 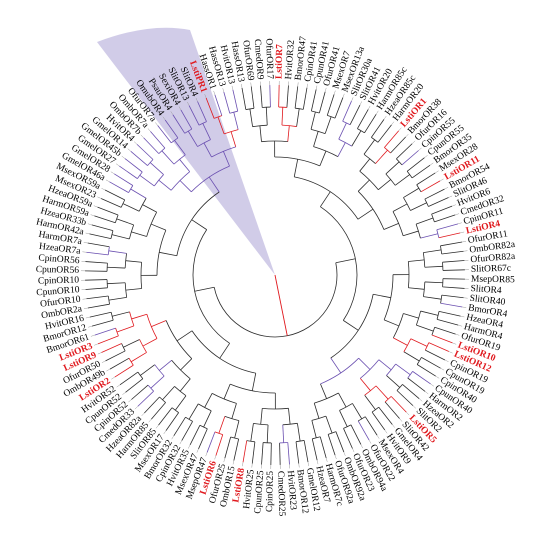 What do you see at coordinates (58, 291) in the screenshot?
I see `tip-label: CpunOR10` at bounding box center [58, 291].